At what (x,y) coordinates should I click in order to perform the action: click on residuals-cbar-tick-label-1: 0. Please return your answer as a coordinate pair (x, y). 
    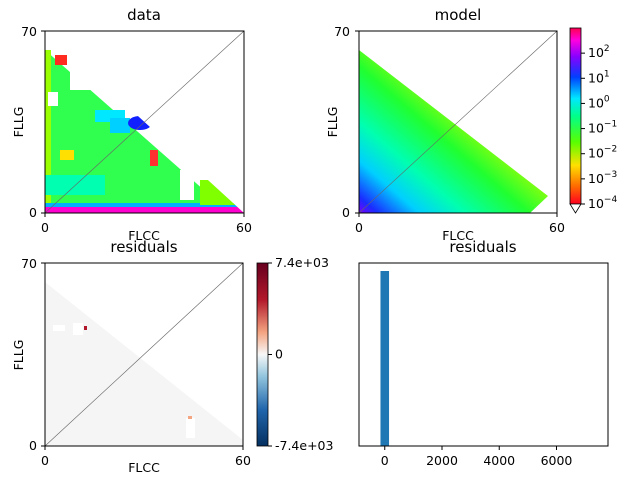
    Looking at the image, I should click on (279, 354).